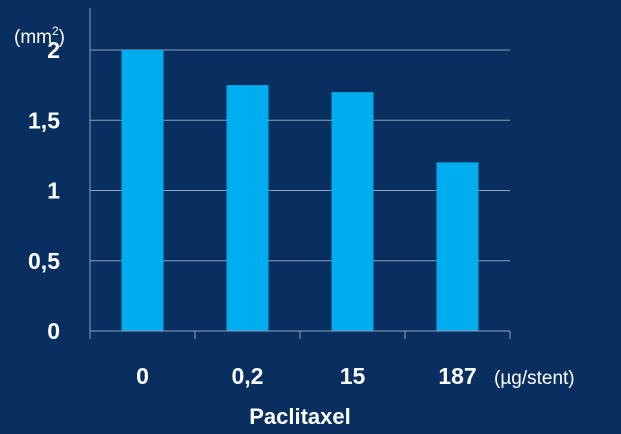 Image resolution: width=621 pixels, height=434 pixels. Describe the element at coordinates (53, 50) in the screenshot. I see `y-tick-label: 2` at that location.